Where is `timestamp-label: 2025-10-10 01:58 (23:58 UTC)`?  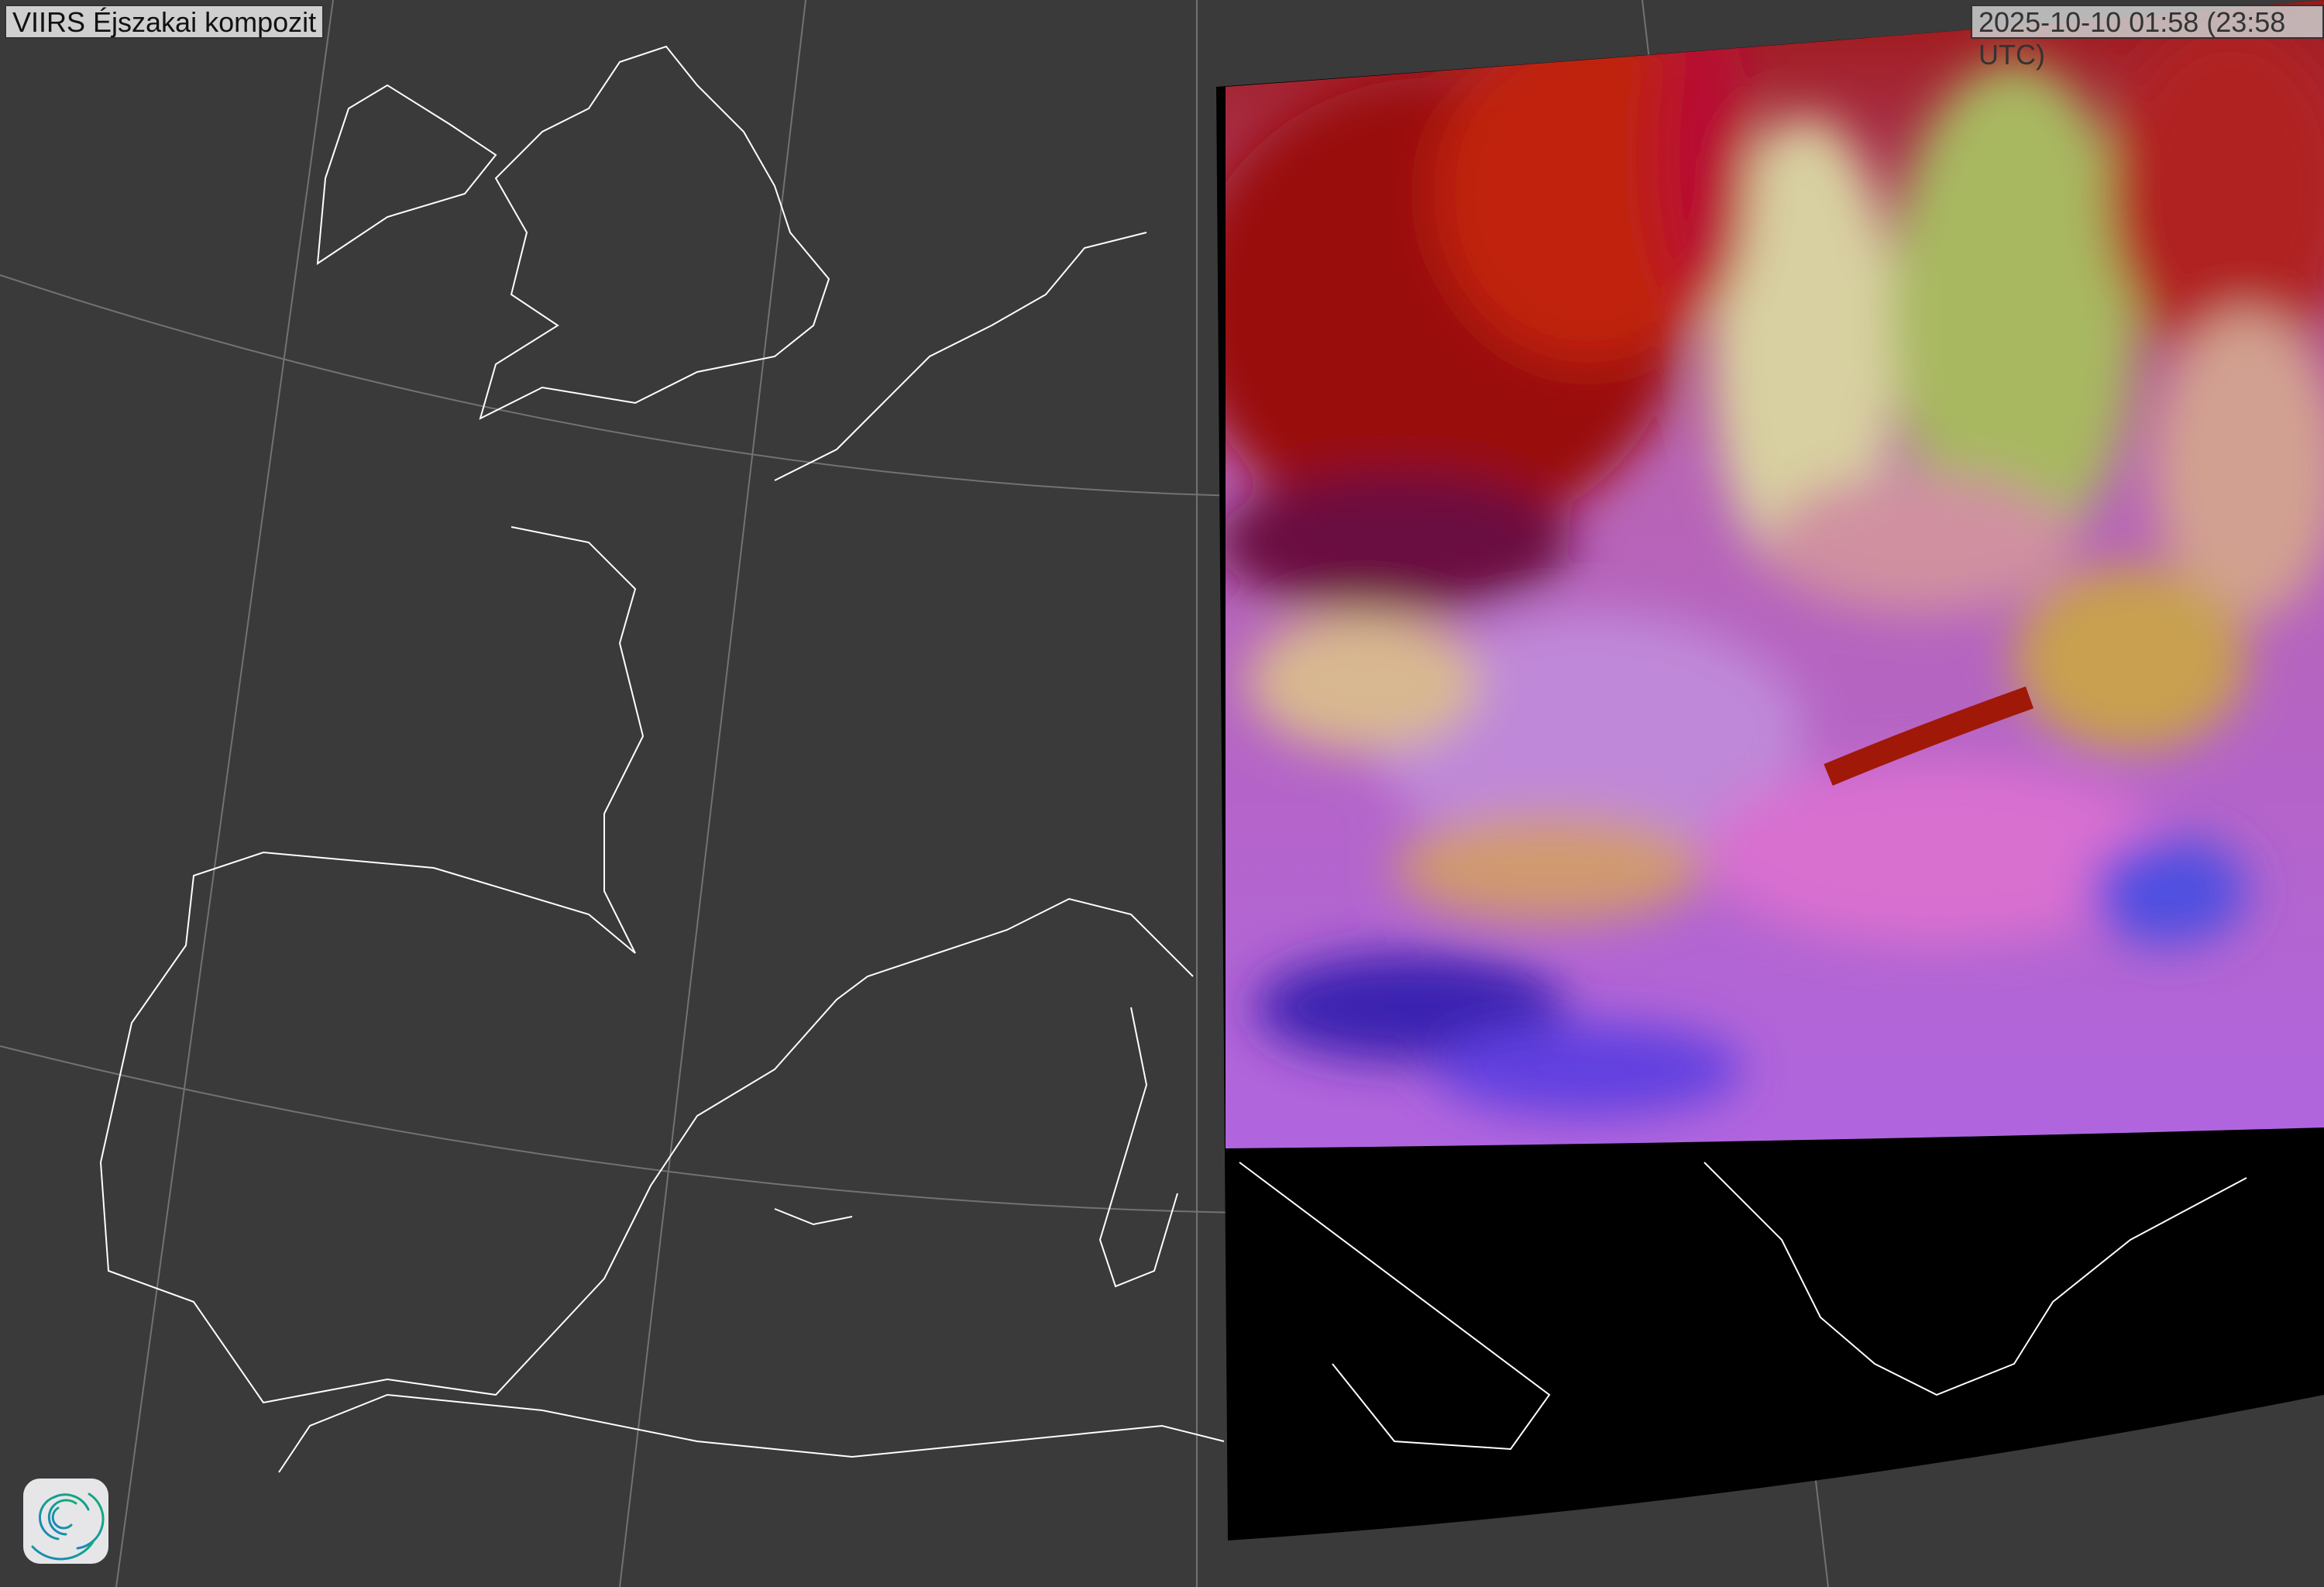
timestamp-label: 2025-10-10 01:58 (23:58 UTC) is located at coordinates (2147, 38).